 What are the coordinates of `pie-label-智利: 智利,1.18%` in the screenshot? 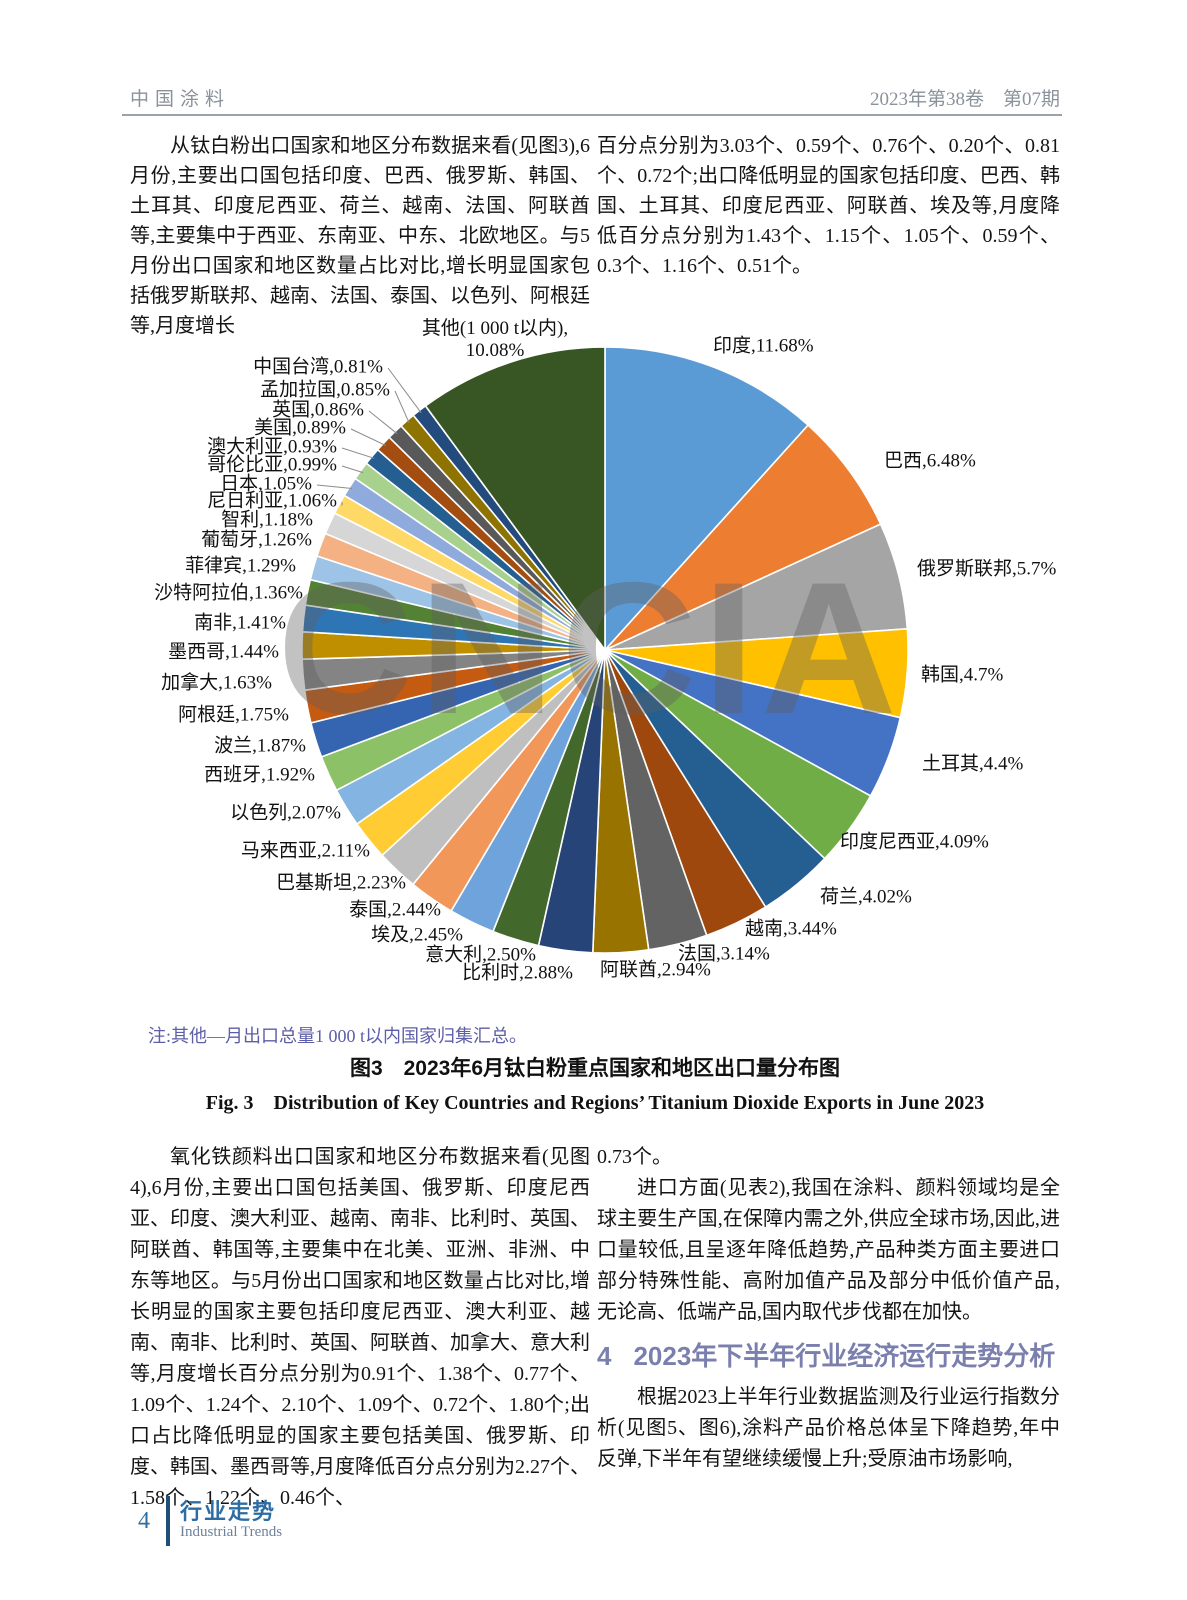 It's located at (267, 519).